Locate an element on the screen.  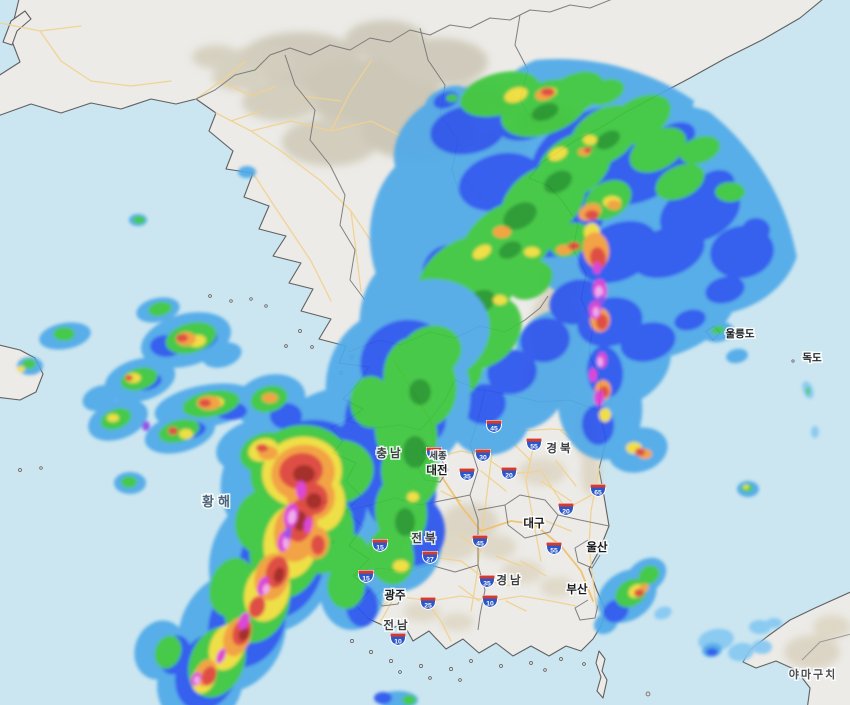
map-label-province: 경북 is located at coordinates (559, 448).